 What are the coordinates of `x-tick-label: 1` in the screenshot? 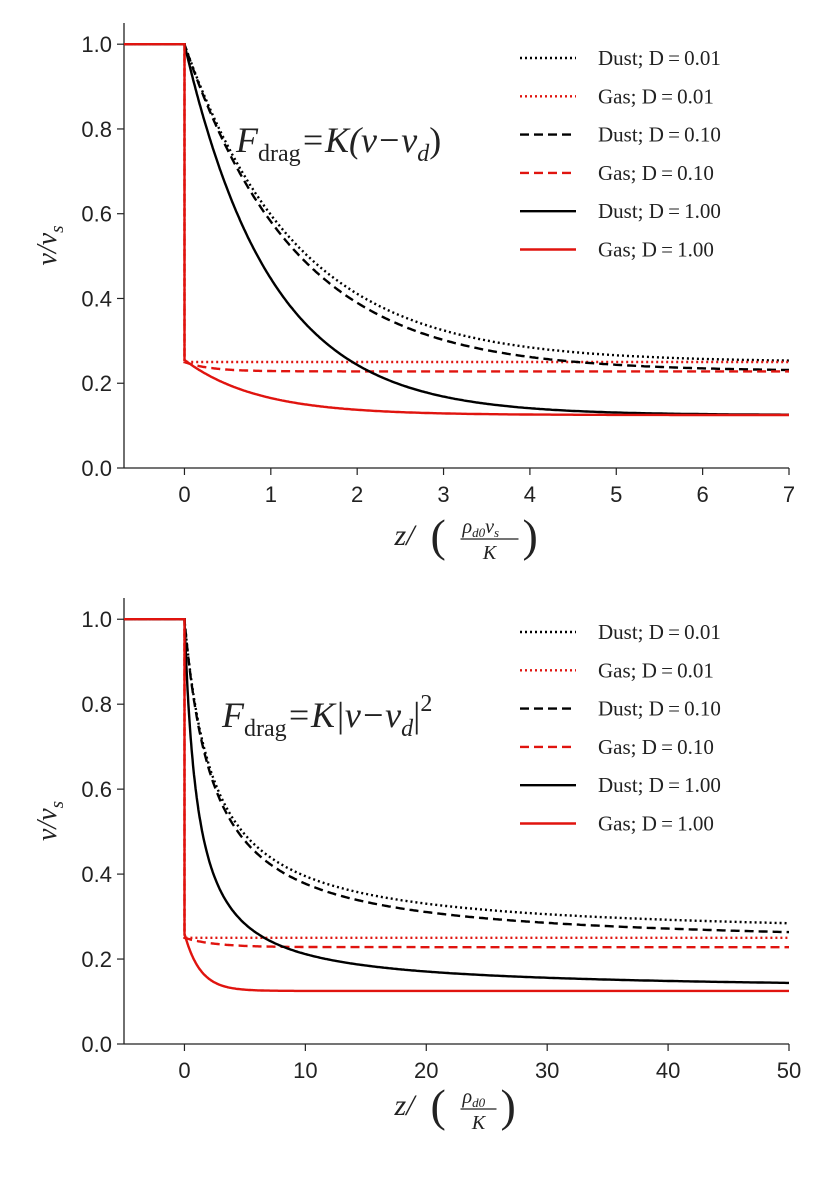 It's located at (271, 494).